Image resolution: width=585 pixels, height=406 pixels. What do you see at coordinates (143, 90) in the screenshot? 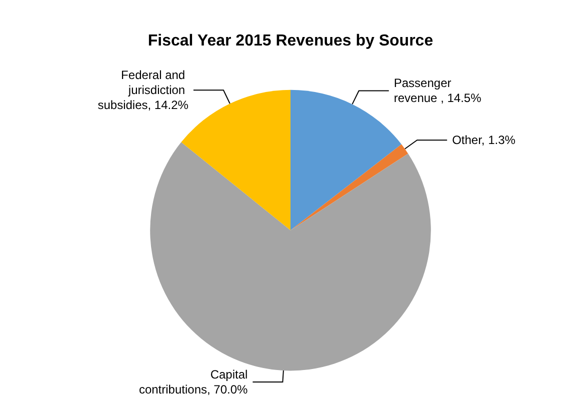
I see `slice-label: Federal and jurisdiction subsidies, 14.2%` at bounding box center [143, 90].